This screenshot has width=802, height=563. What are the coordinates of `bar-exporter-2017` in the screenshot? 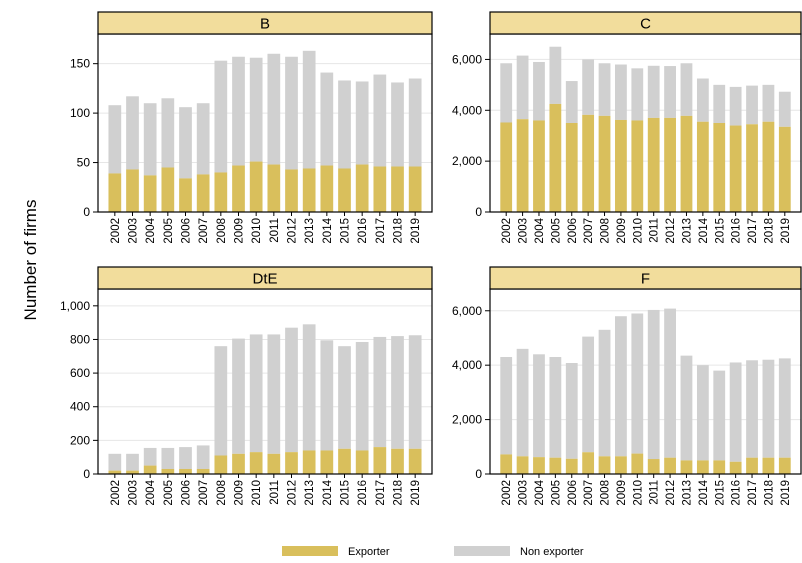 It's located at (380, 460).